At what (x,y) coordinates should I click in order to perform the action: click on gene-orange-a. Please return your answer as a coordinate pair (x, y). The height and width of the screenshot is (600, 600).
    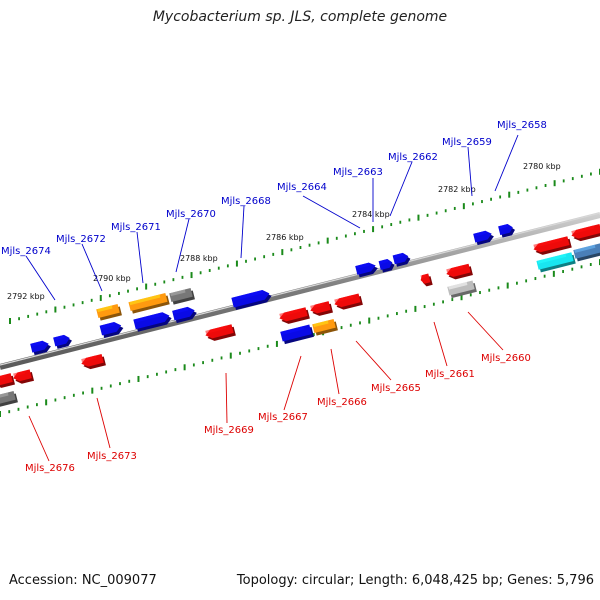
    Looking at the image, I should click on (149, 303).